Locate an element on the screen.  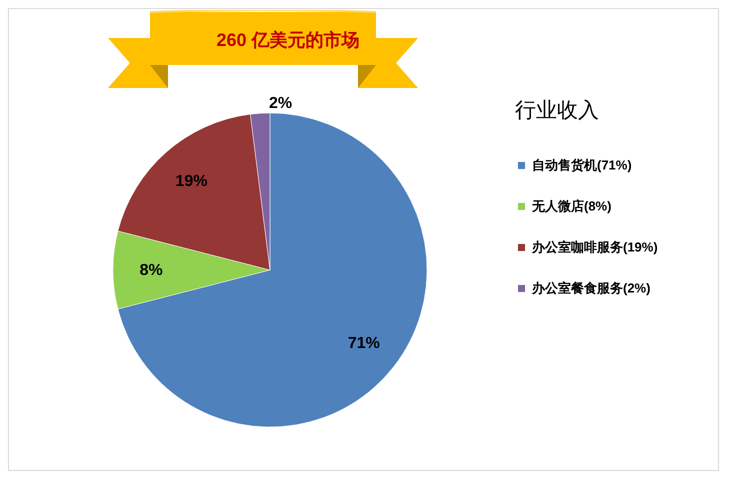
legend-label: 办公室咖啡服务(19%) is located at coordinates (594, 247).